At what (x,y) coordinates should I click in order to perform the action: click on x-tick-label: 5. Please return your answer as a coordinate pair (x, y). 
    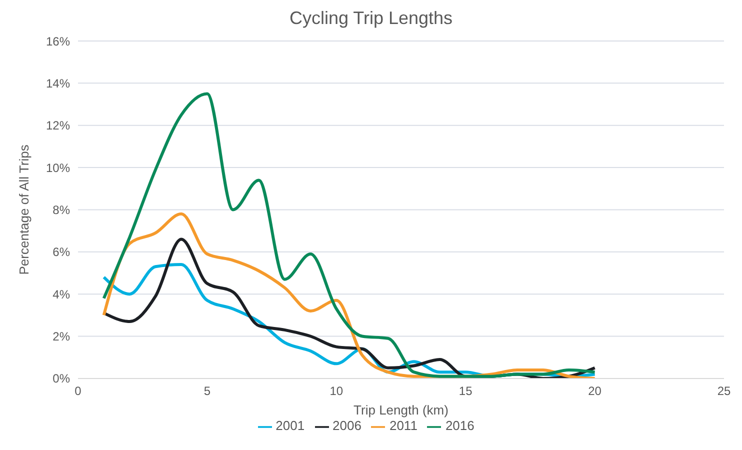
    Looking at the image, I should click on (207, 391).